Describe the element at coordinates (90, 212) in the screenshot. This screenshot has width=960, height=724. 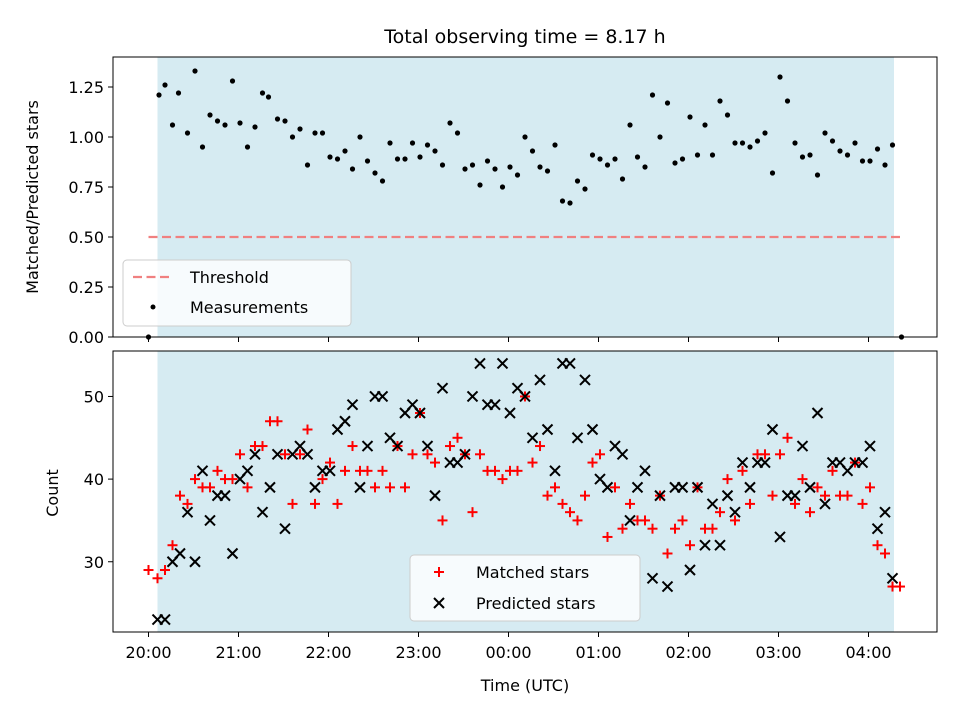
I see `top-y-ticks: 0.00 0.25 0.50 0.75 1.00 1.25` at that location.